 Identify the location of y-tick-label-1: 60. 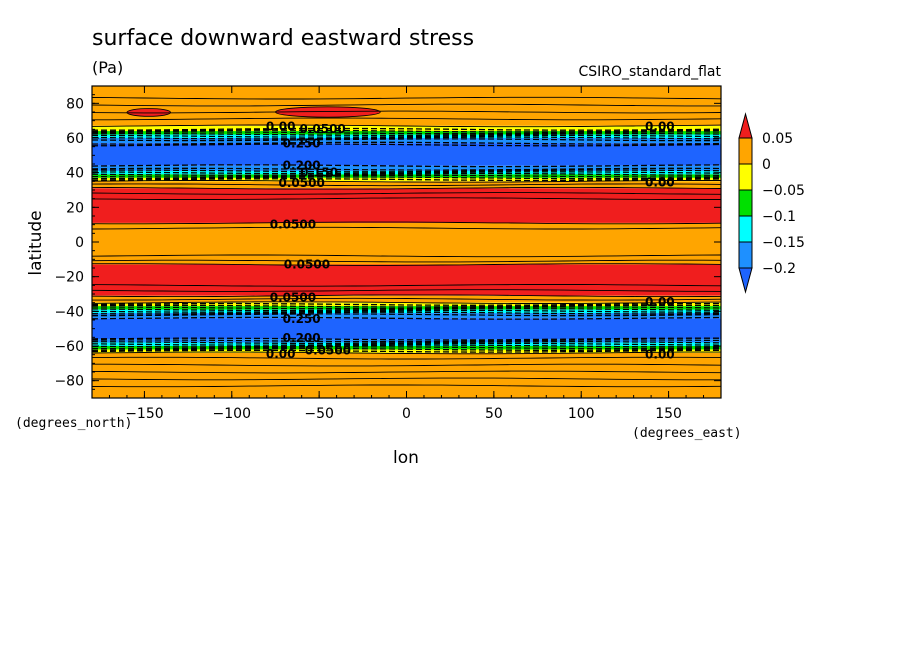
(75, 139).